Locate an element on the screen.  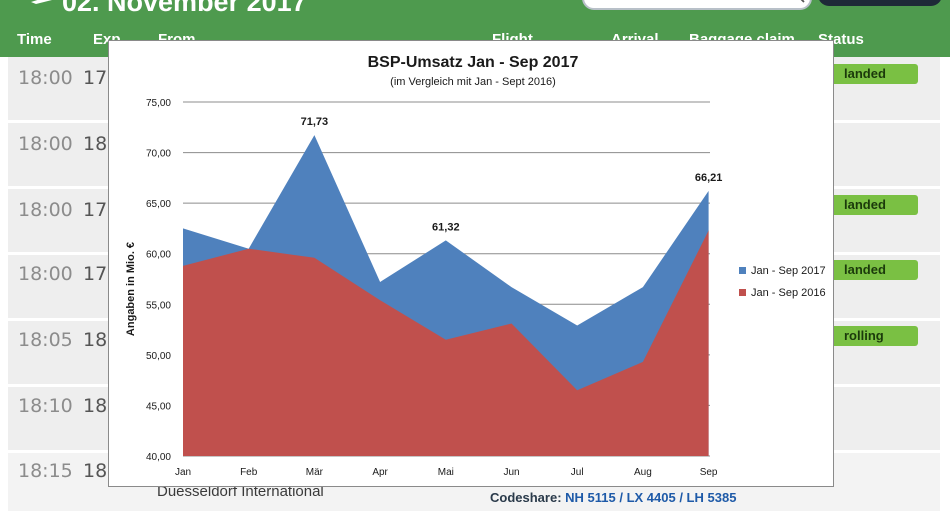
data-label: 66,21 is located at coordinates (709, 178).